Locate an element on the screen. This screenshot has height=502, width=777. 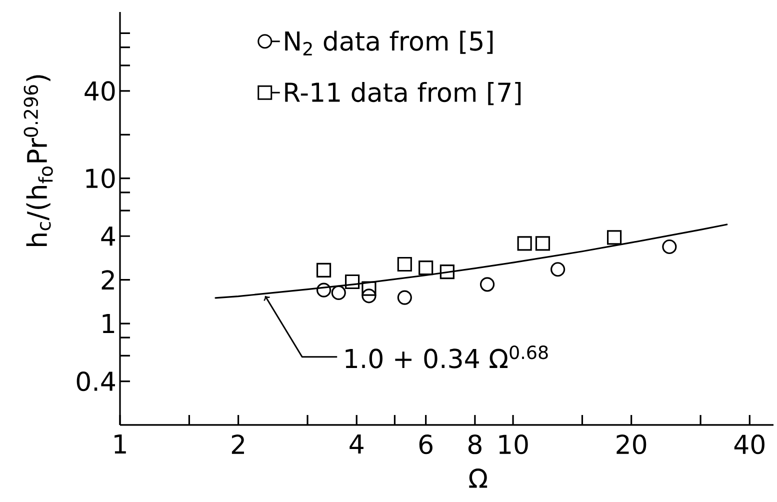
y-tick-label: 4 is located at coordinates (108, 236).